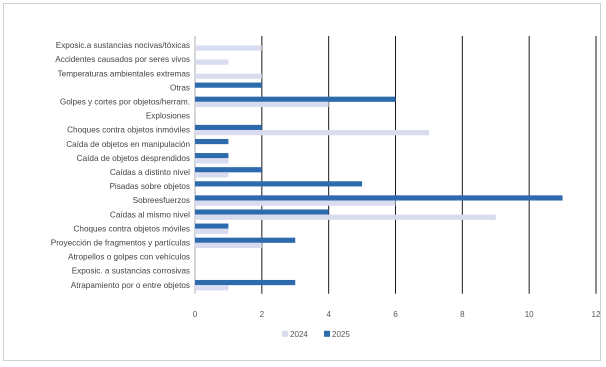 The image size is (606, 367). What do you see at coordinates (133, 158) in the screenshot?
I see `category-label: Caída de objetos desprendidos` at bounding box center [133, 158].